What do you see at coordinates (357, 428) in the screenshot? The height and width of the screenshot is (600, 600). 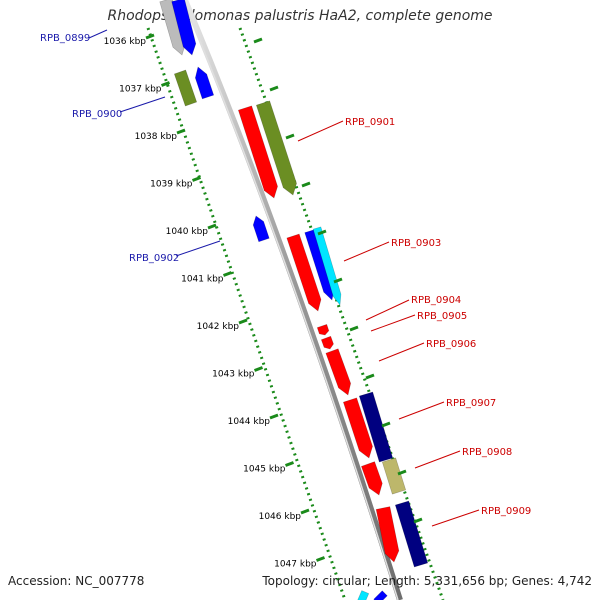 I see `gene-block-rpb-0907-a` at bounding box center [357, 428].